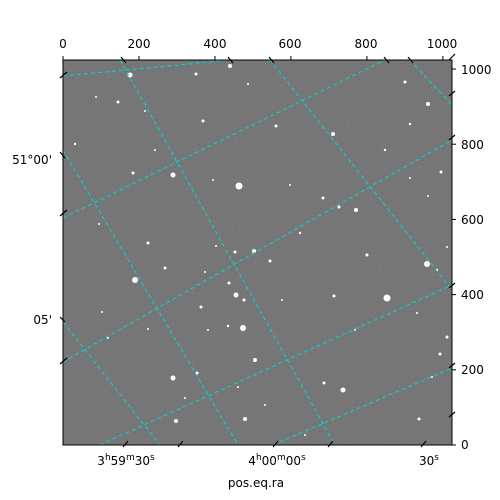 The height and width of the screenshot is (500, 500). Describe the element at coordinates (465, 445) in the screenshot. I see `pixel-y-tick-label: 0` at that location.